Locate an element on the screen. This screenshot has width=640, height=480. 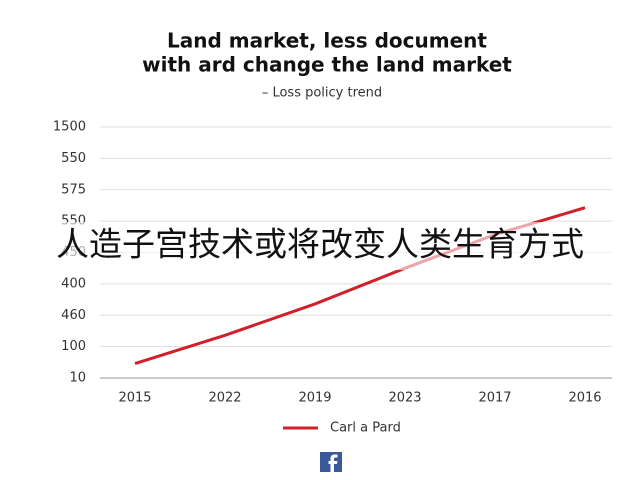
legend-label: Carl a Pard is located at coordinates (365, 428).